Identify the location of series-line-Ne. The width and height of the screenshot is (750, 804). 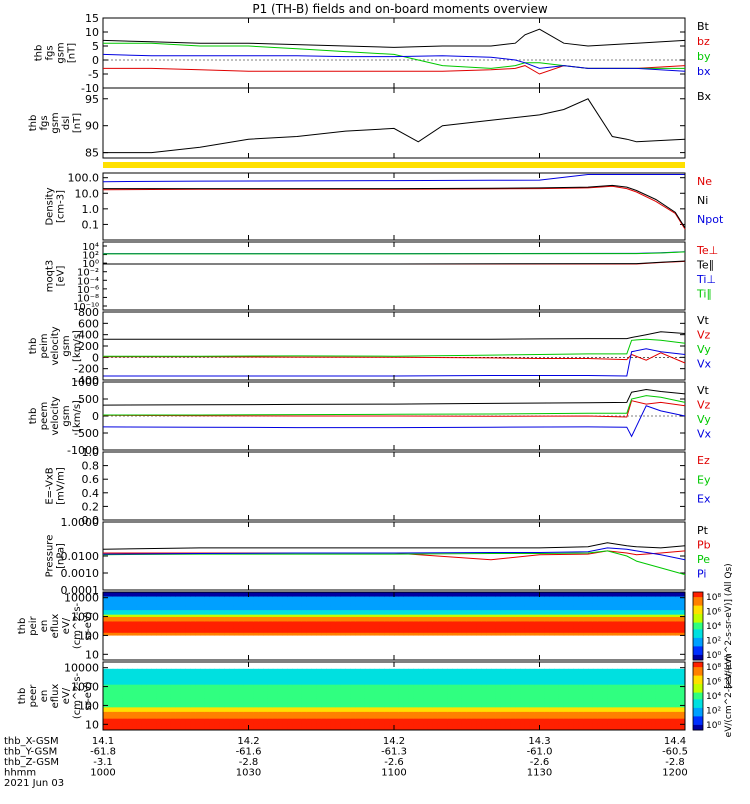
(394, 207).